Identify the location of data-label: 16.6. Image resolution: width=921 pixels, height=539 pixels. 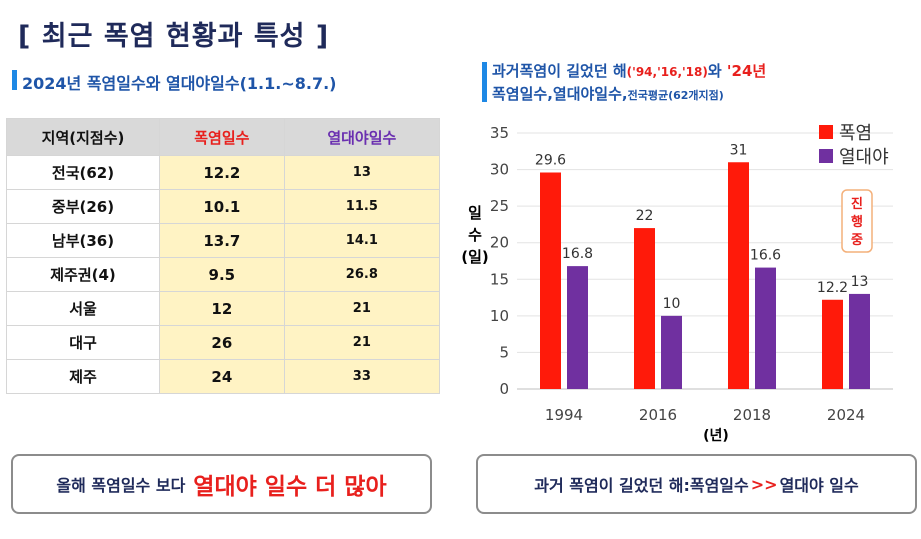
(765, 256).